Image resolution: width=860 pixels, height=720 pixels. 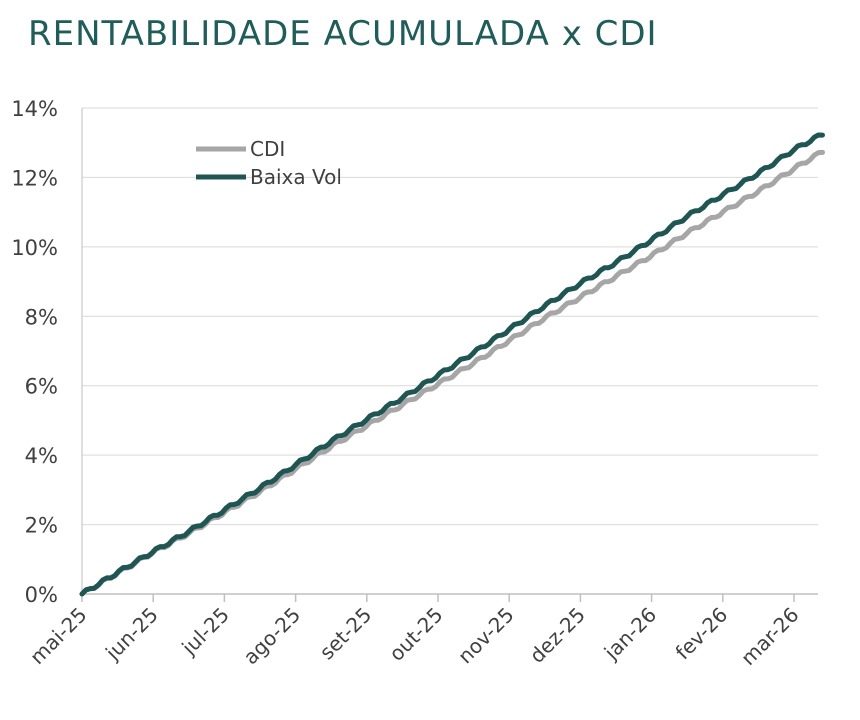 What do you see at coordinates (267, 149) in the screenshot?
I see `legend-label: CDI` at bounding box center [267, 149].